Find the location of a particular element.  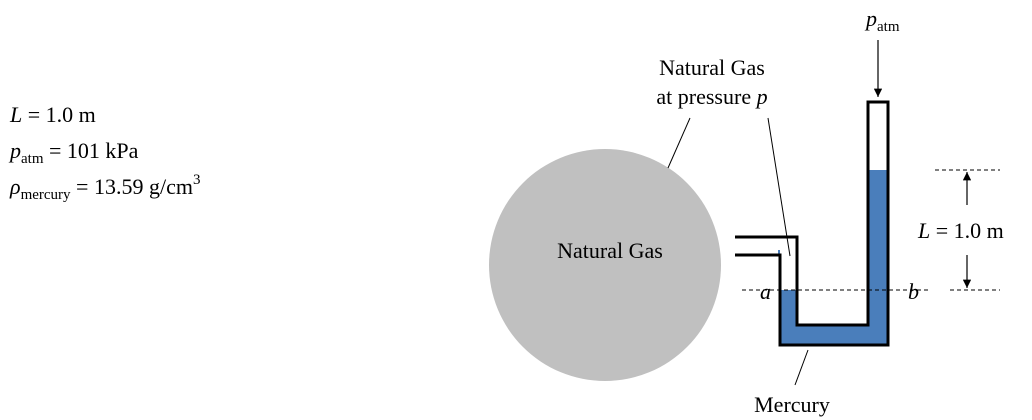

given-density: ρmercury = 13.59 g/cm3 is located at coordinates (104, 187).